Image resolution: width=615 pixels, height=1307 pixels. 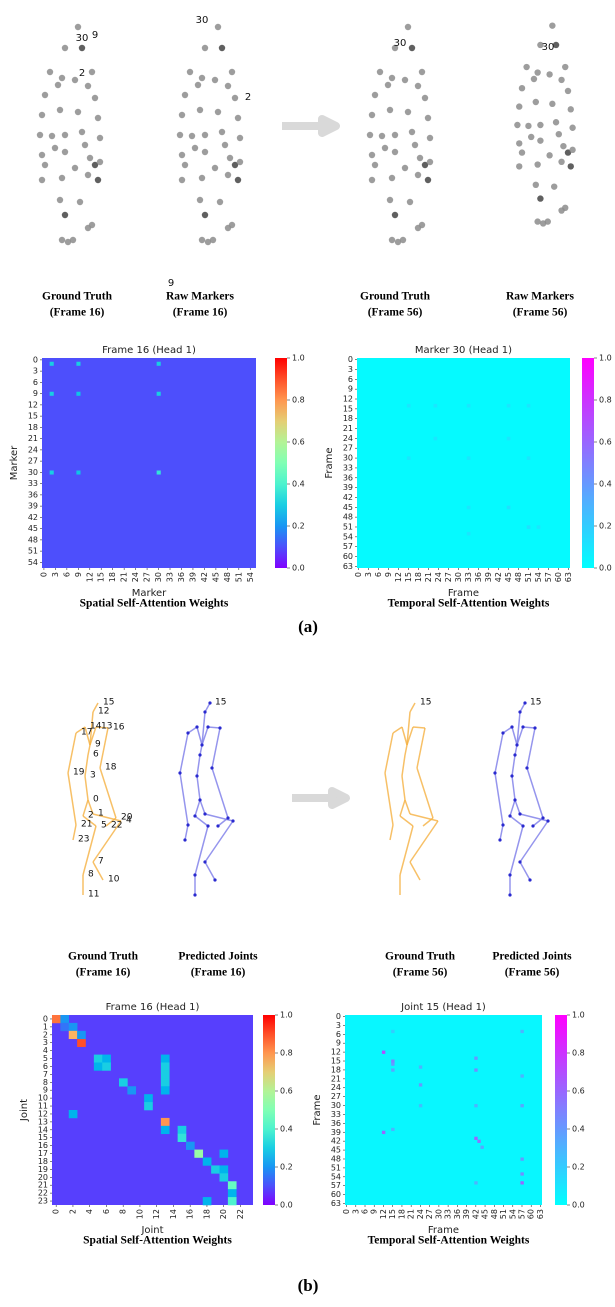 What do you see at coordinates (418, 577) in the screenshot?
I see `x-tick-label: 18` at bounding box center [418, 577].